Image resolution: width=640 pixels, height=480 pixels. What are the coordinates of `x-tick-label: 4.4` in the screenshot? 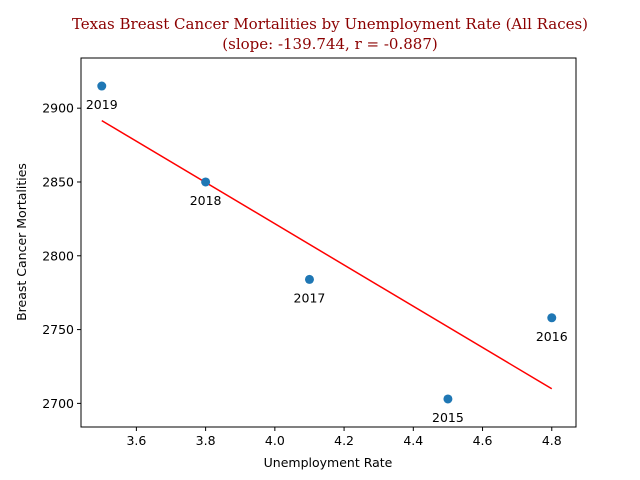 It's located at (413, 440).